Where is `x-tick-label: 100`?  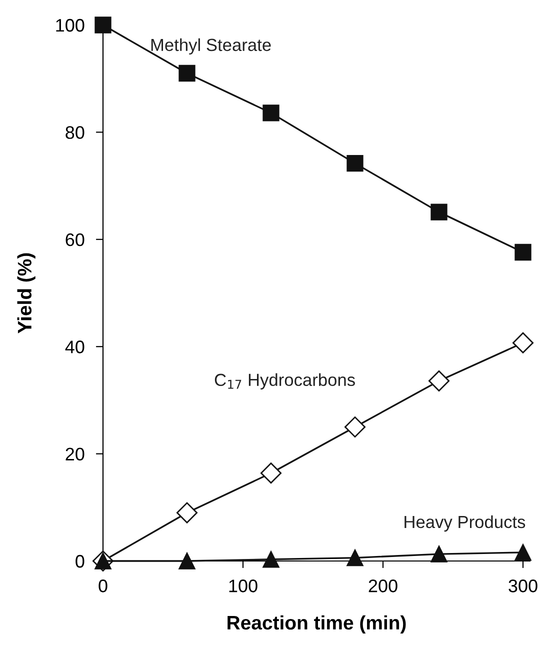 x-tick-label: 100 is located at coordinates (243, 586).